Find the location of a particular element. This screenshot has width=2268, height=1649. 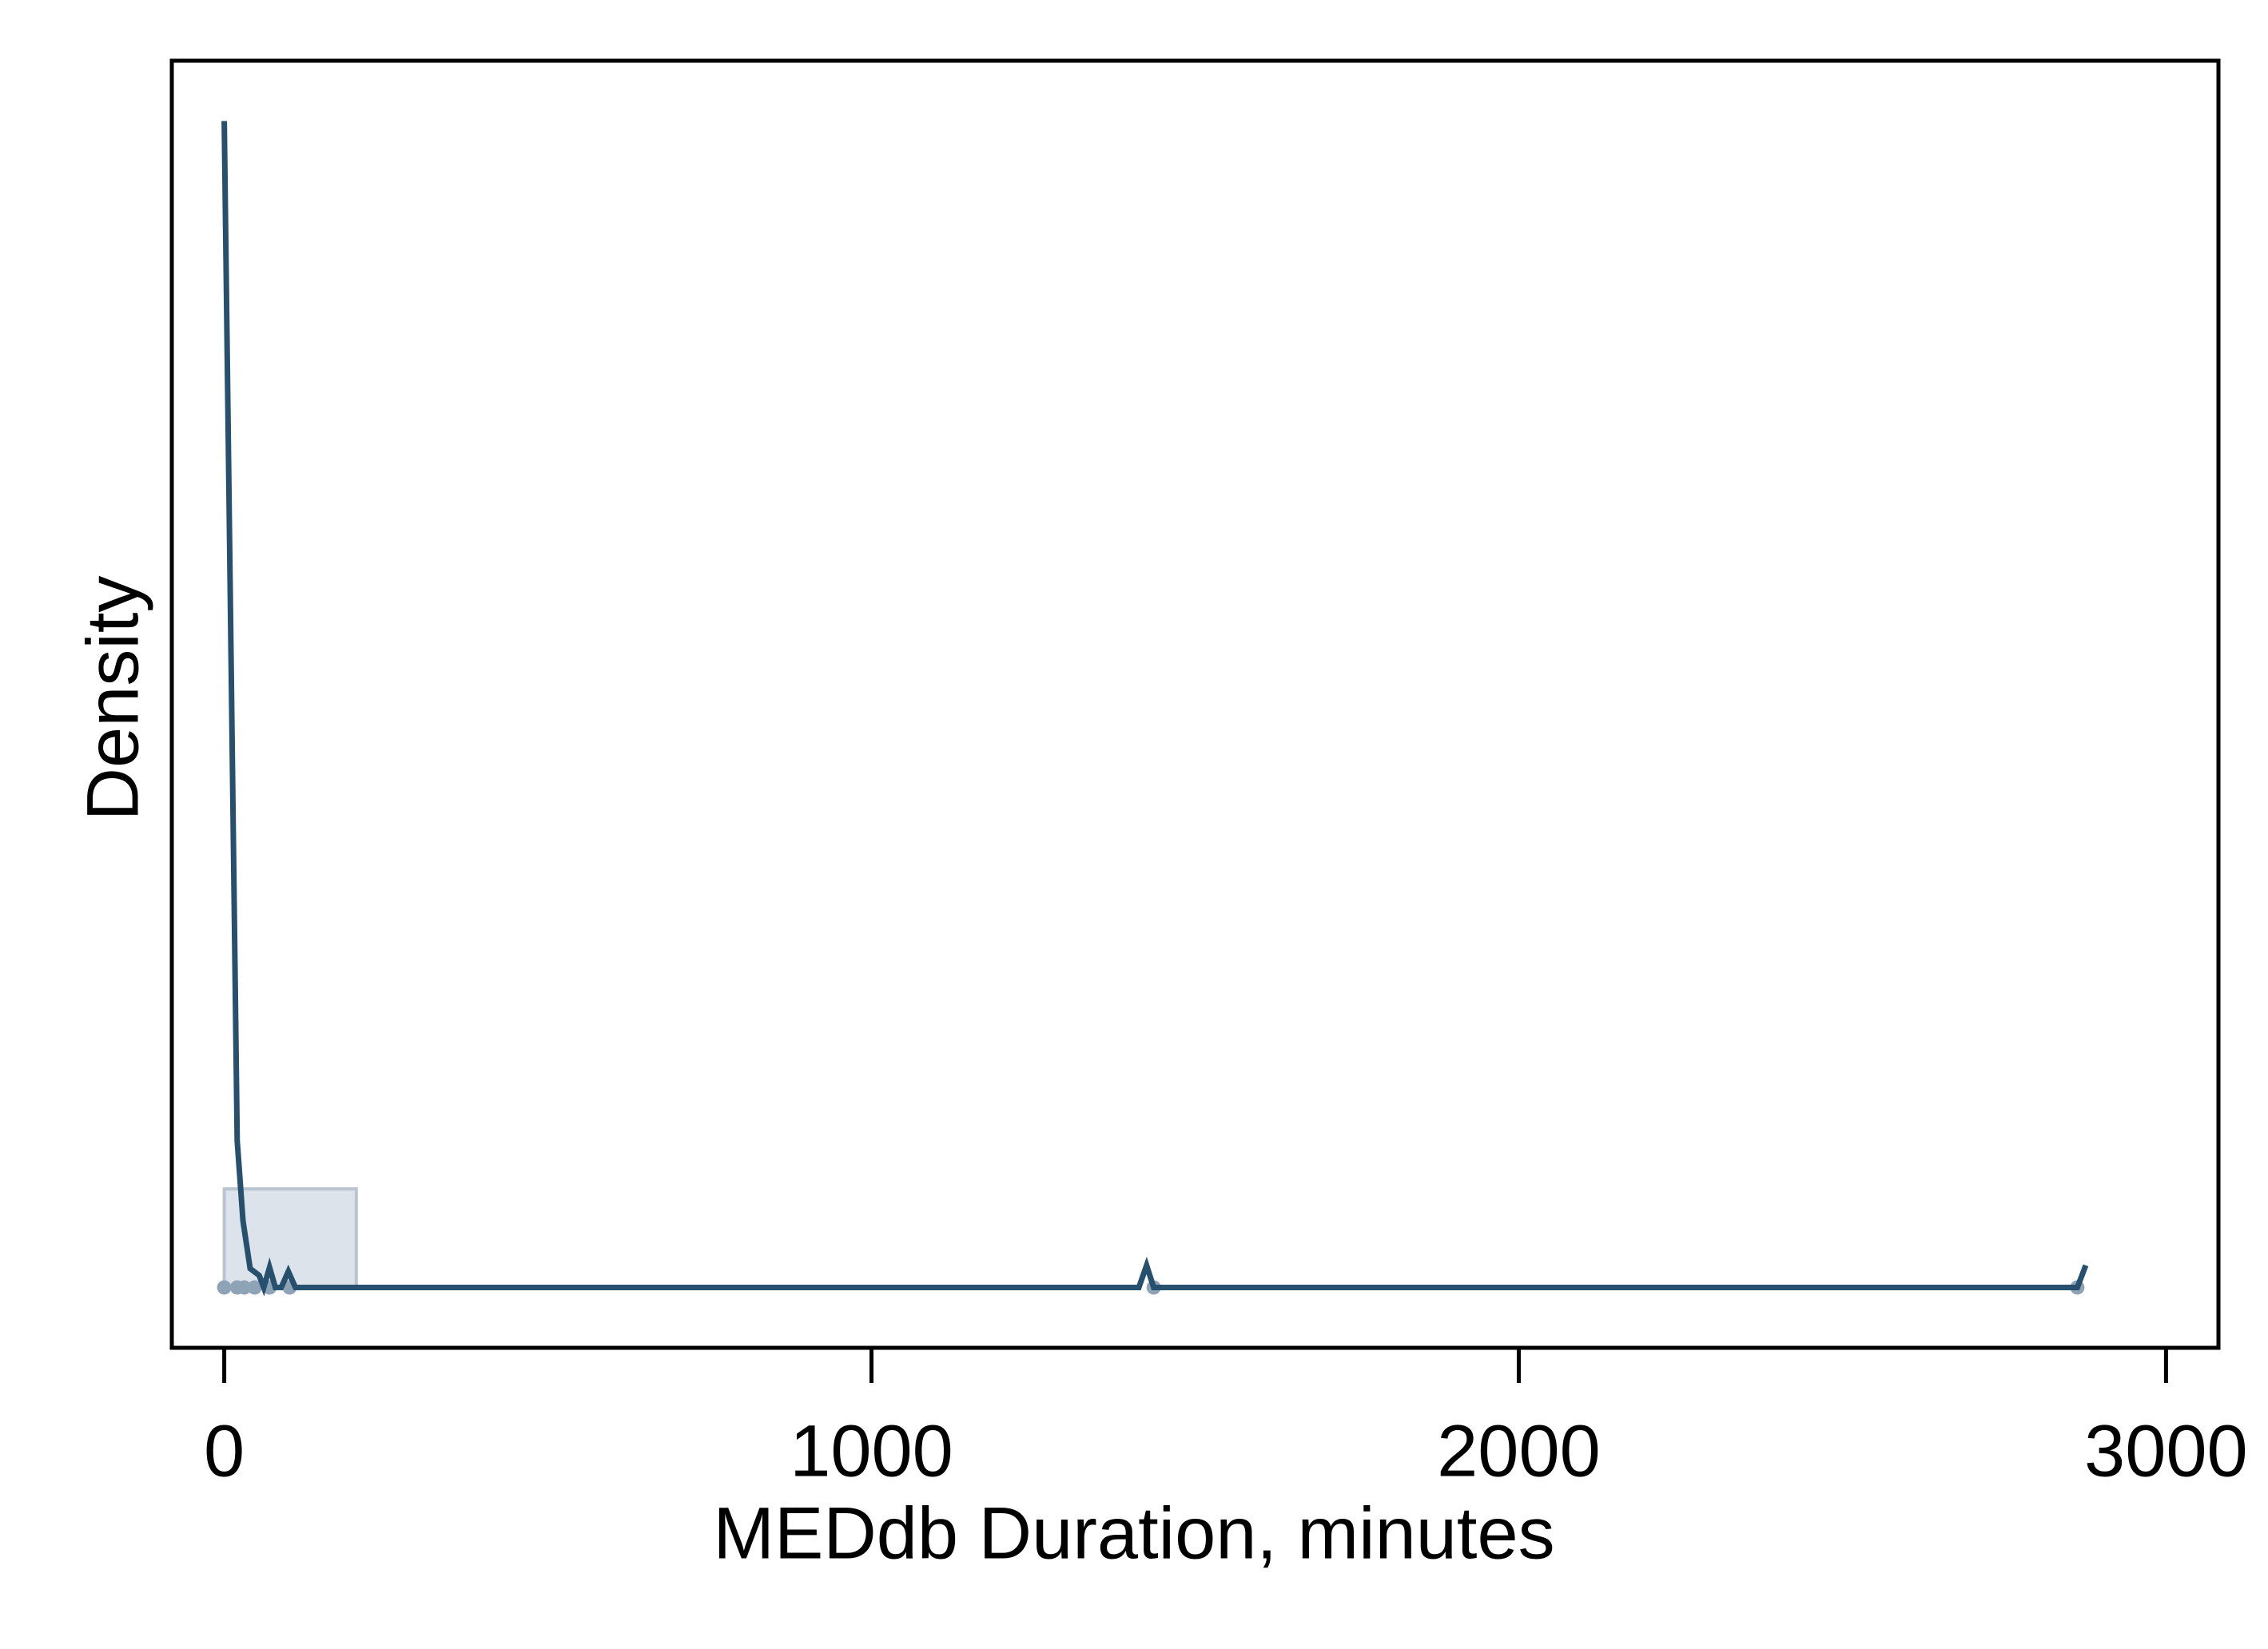

y-axis-label: Density is located at coordinates (112, 698).